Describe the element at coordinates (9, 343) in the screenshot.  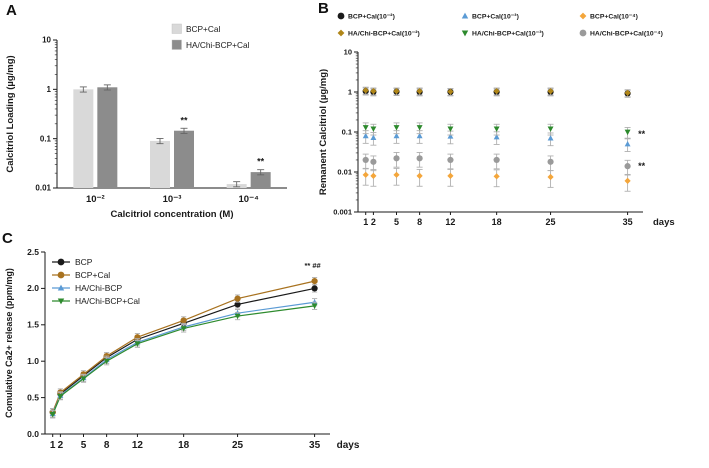
I see `svg-text:Comulative Ca2+ release (ppm/m: Comulative Ca2+ release (ppm/mg)` at that location.